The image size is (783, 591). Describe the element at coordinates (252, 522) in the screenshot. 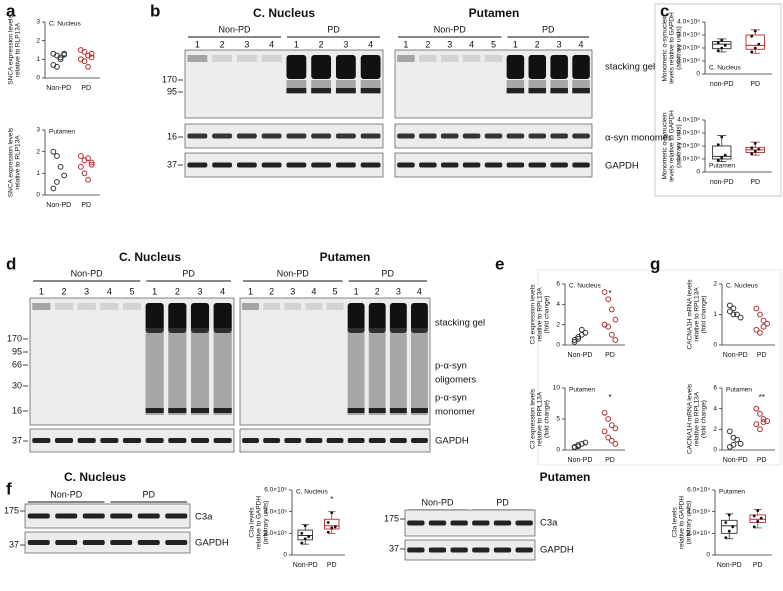

I see `y-axis-label: C3a levels` at that location.